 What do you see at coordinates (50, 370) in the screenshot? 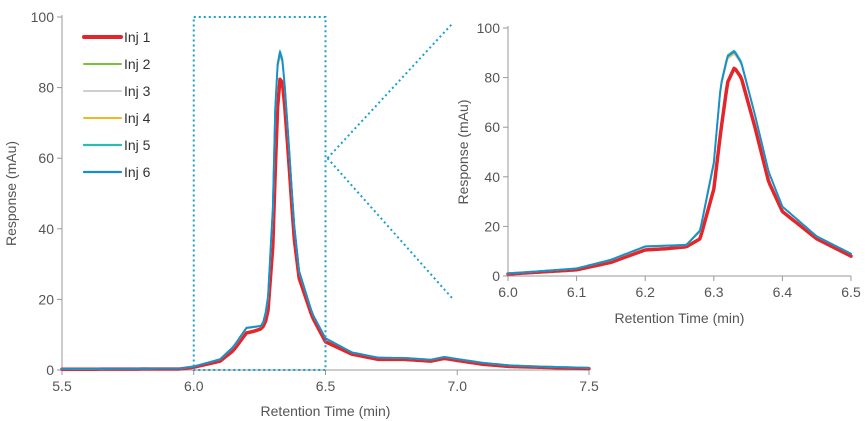
I see `main-y-tick-label: 0` at bounding box center [50, 370].